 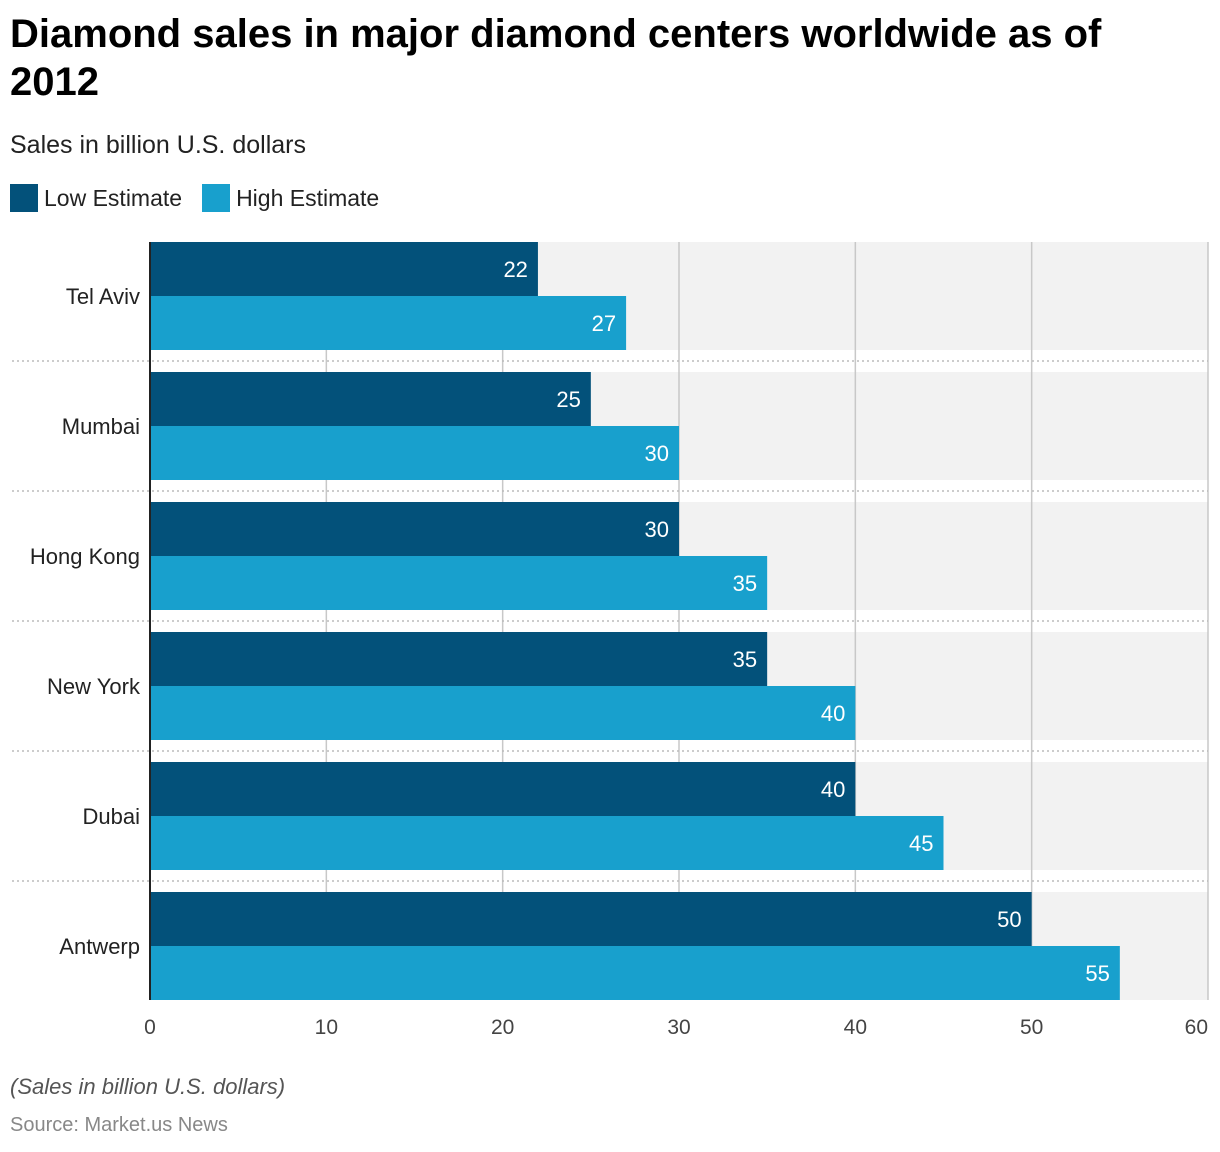 What do you see at coordinates (1196, 1027) in the screenshot?
I see `x-tick-label: 60` at bounding box center [1196, 1027].